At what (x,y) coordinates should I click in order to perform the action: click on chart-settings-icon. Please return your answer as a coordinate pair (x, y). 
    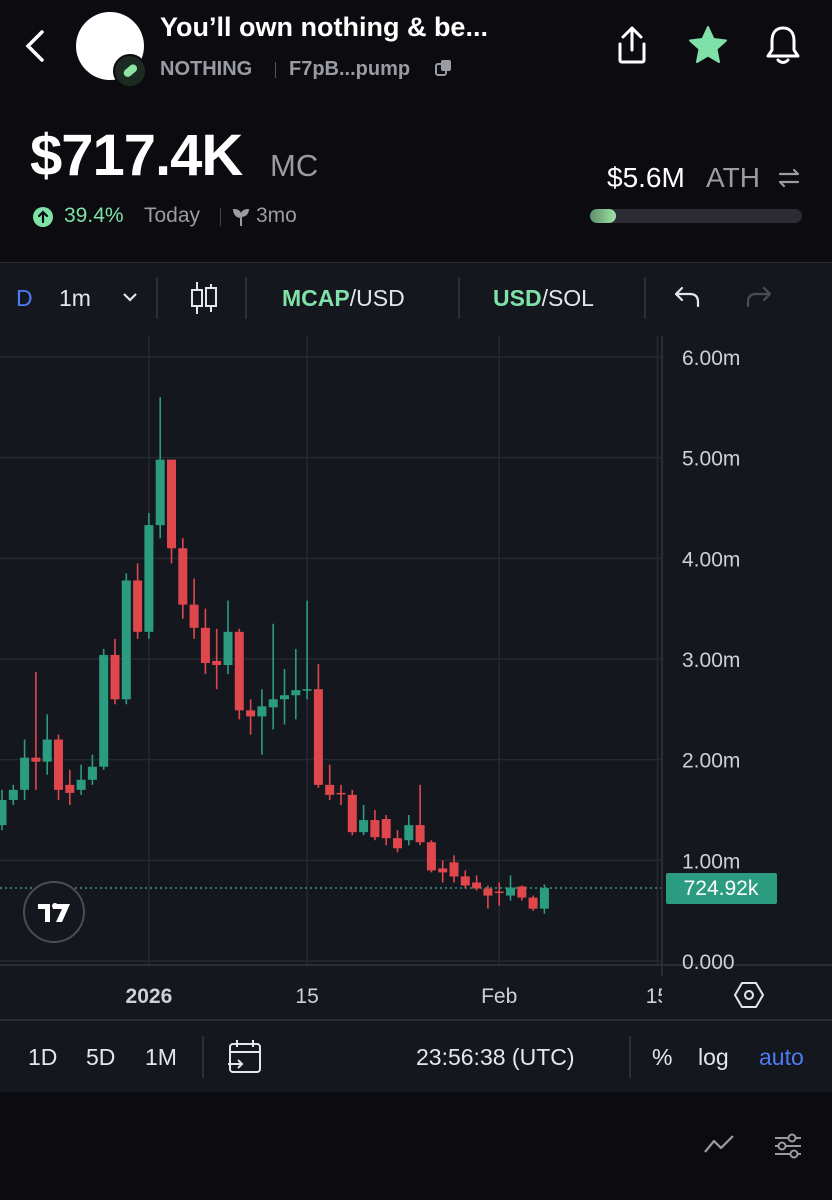
    Looking at the image, I should click on (749, 995).